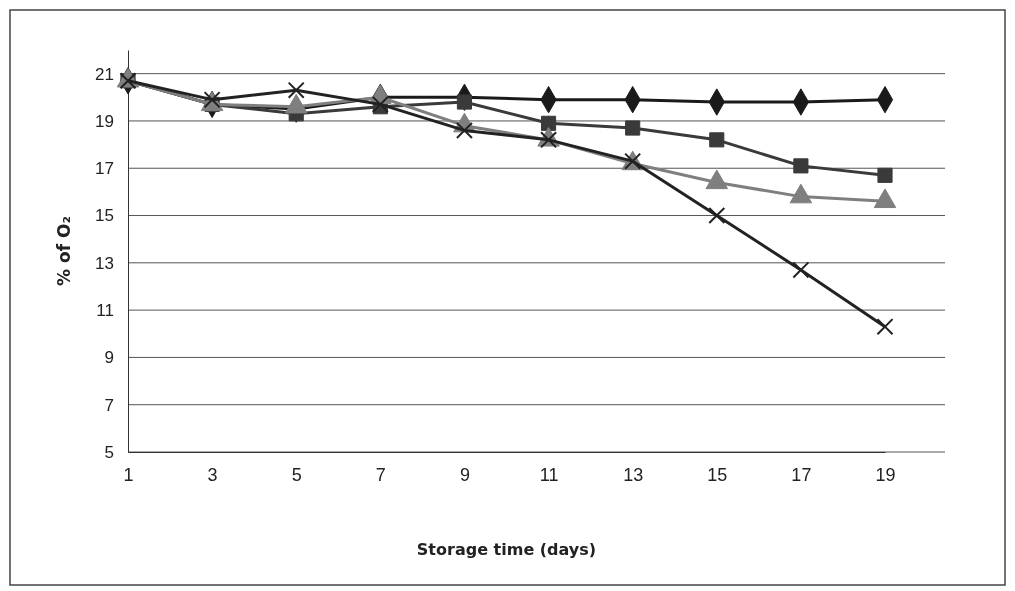 Image resolution: width=1015 pixels, height=591 pixels. I want to click on x-tick-label: 5, so click(296, 474).